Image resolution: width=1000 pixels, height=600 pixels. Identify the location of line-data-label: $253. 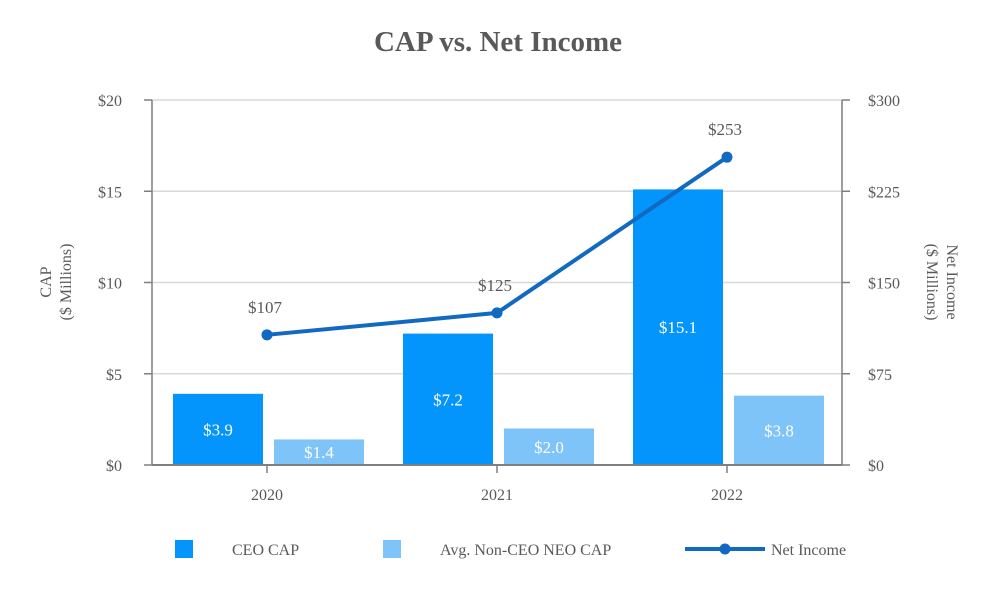
(725, 129).